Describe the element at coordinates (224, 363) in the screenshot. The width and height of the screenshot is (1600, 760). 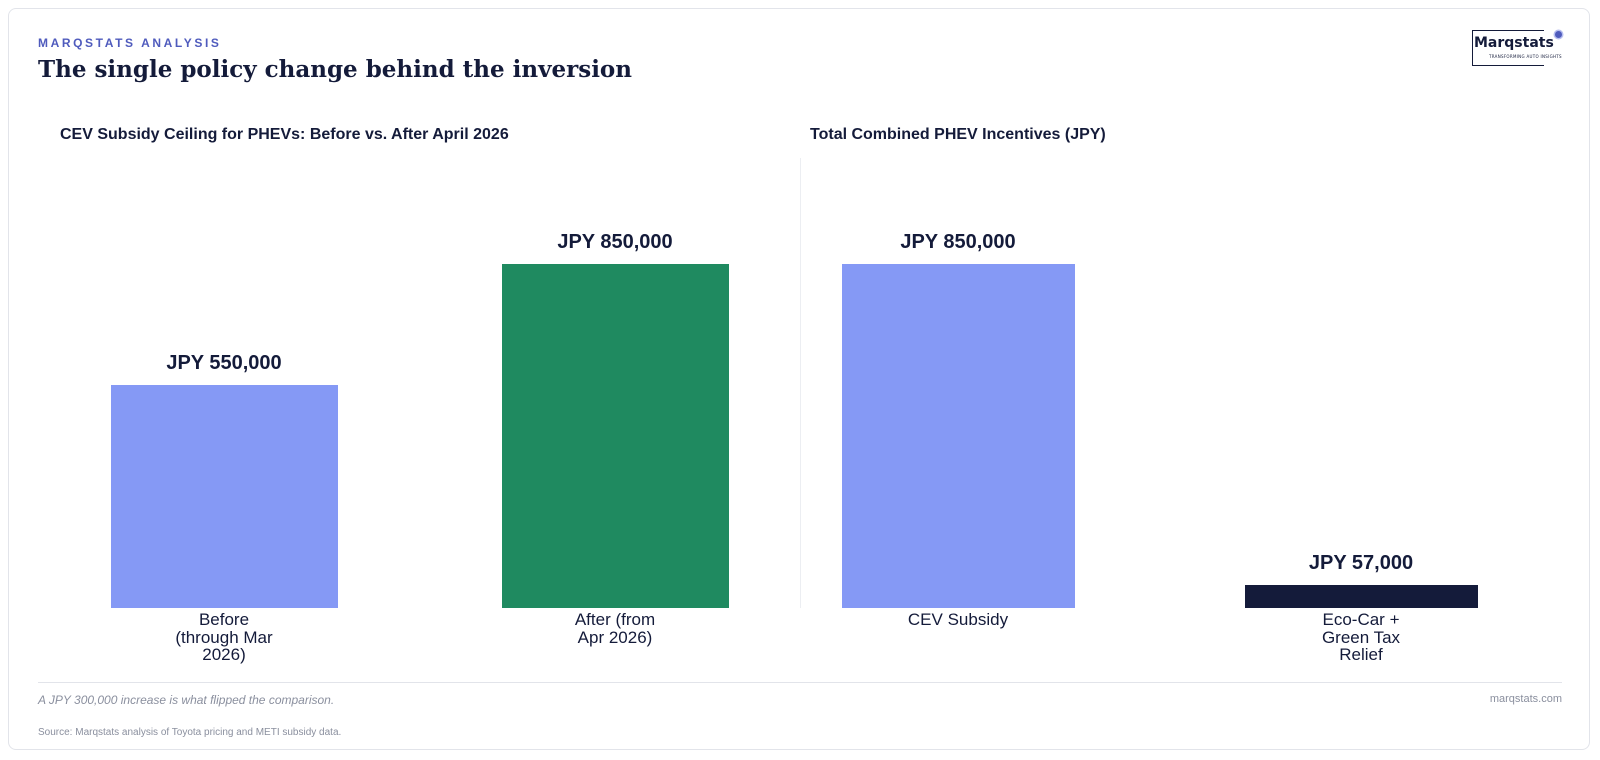
I see `bar-value-label: JPY 550,000` at that location.